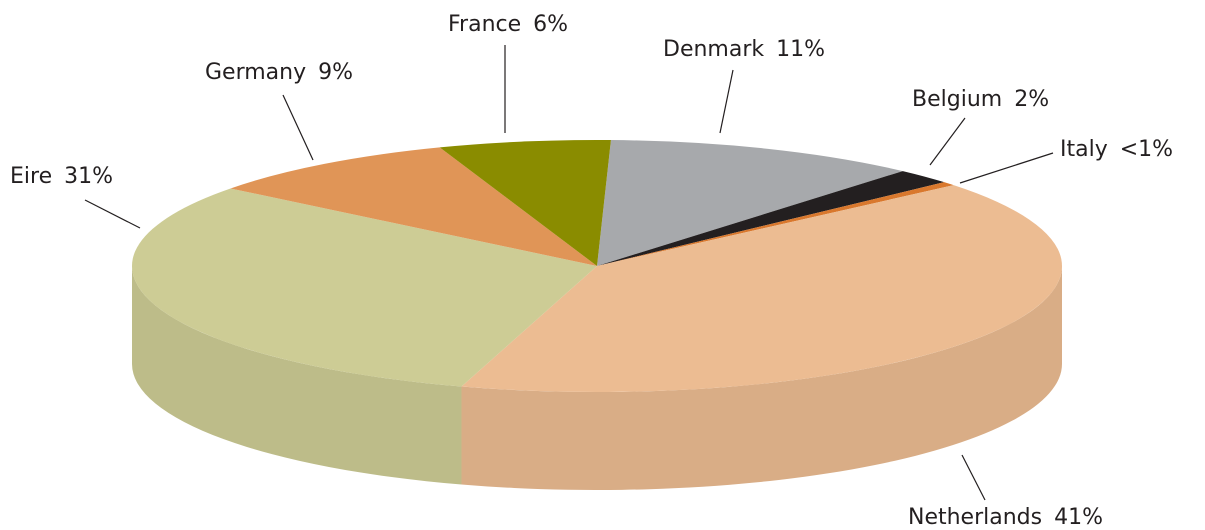  What do you see at coordinates (88, 176) in the screenshot?
I see `label-value: 31%` at bounding box center [88, 176].